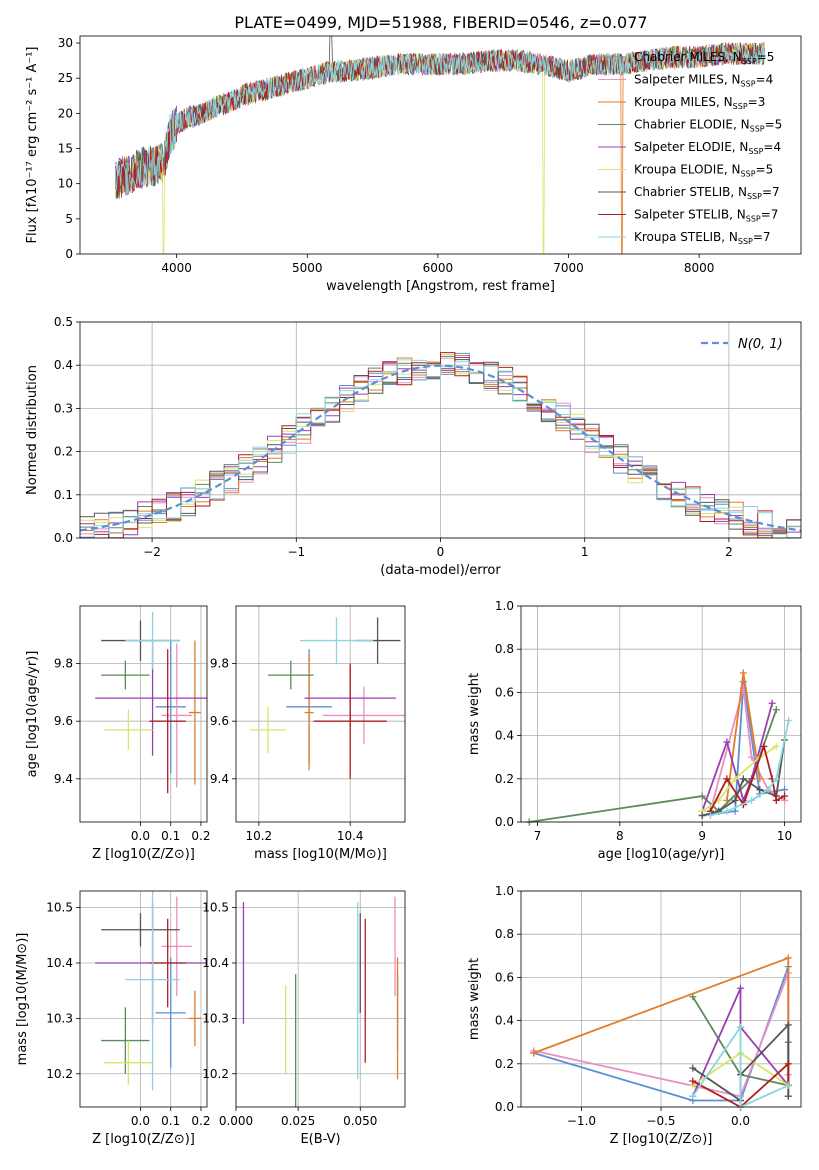 The height and width of the screenshot is (1170, 819). What do you see at coordinates (360, 1121) in the screenshot?
I see `x-tick-label: 0.050` at bounding box center [360, 1121].